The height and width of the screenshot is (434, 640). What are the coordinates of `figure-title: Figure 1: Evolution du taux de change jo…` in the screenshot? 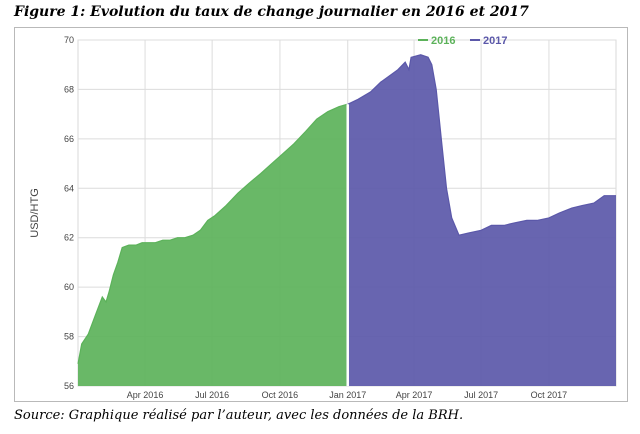 It's located at (271, 12).